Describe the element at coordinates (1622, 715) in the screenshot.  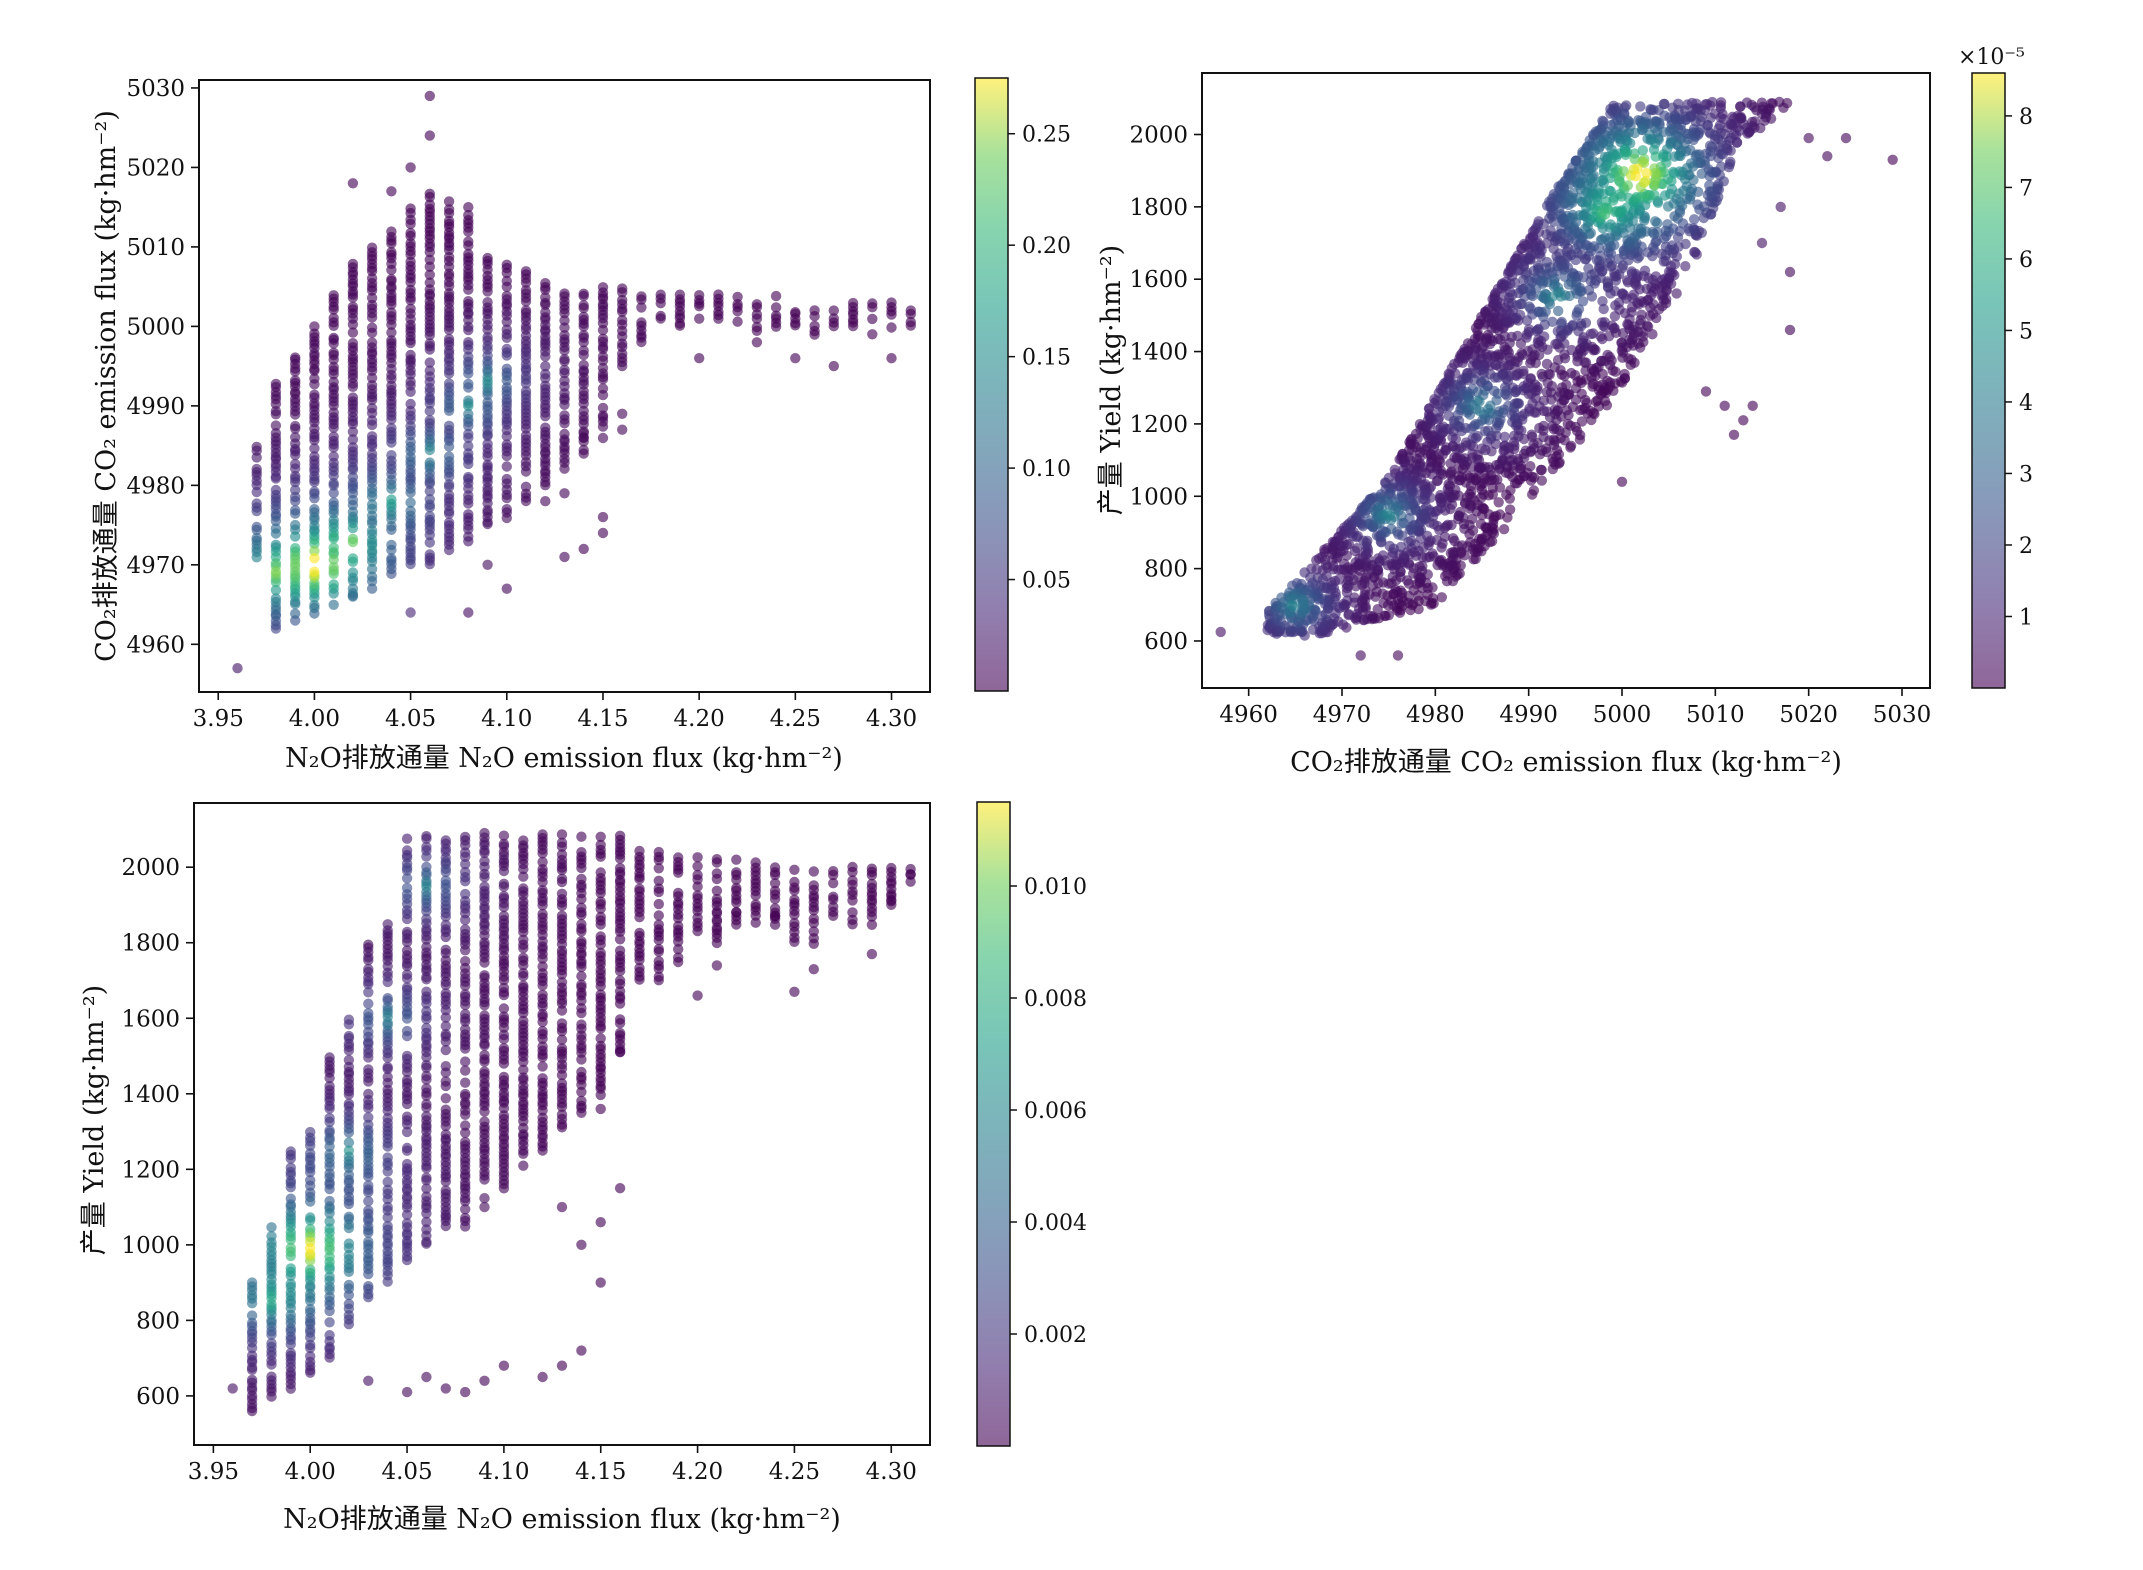
I see `panel-b-x-tick-label: 5000` at that location.